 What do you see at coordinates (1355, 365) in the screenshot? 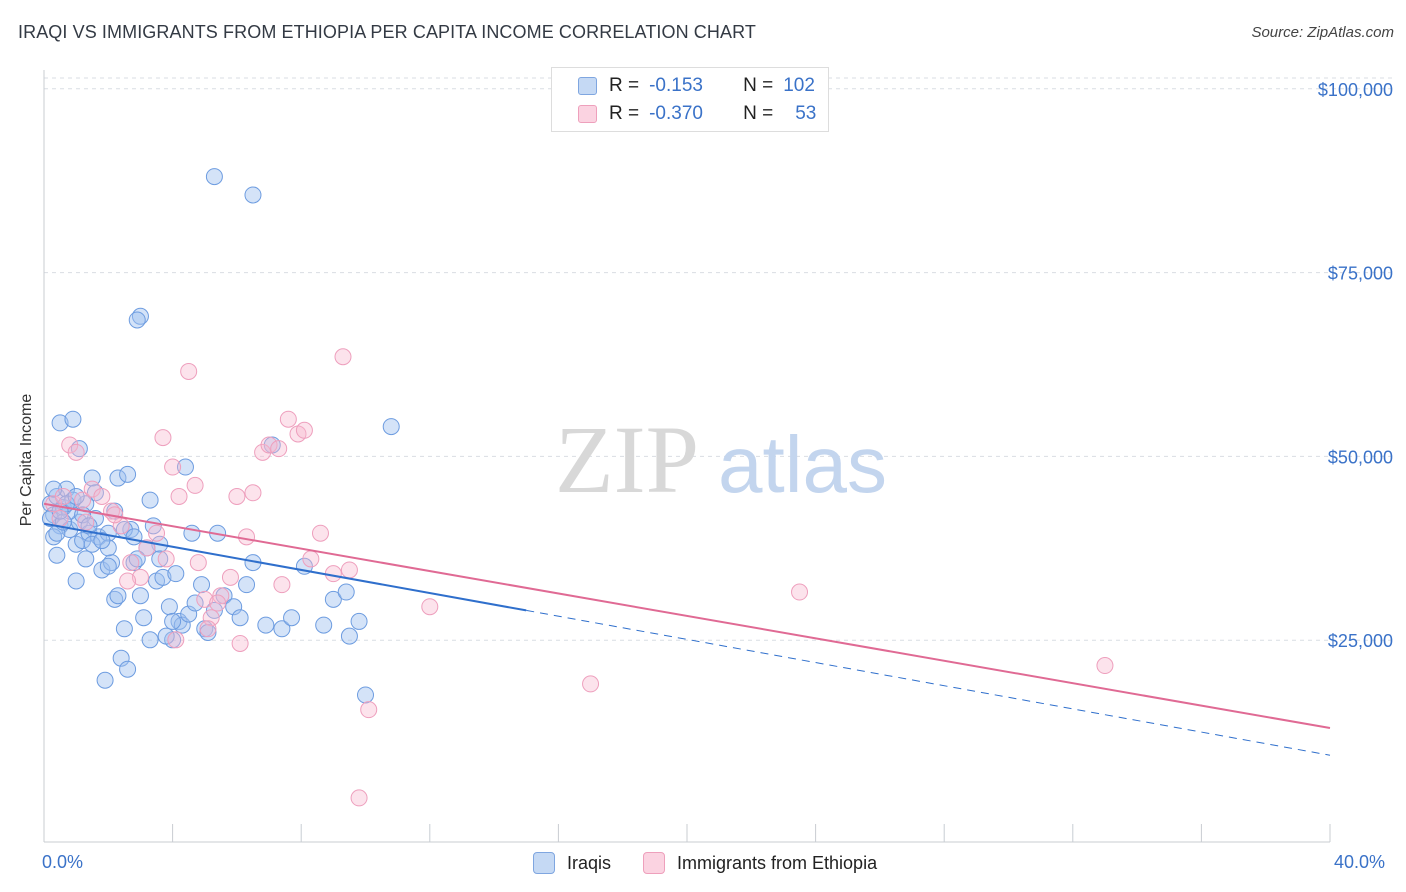
I see `y-tick-labels: $25,000 $50,000 $75,000 $100,000` at bounding box center [1355, 365].